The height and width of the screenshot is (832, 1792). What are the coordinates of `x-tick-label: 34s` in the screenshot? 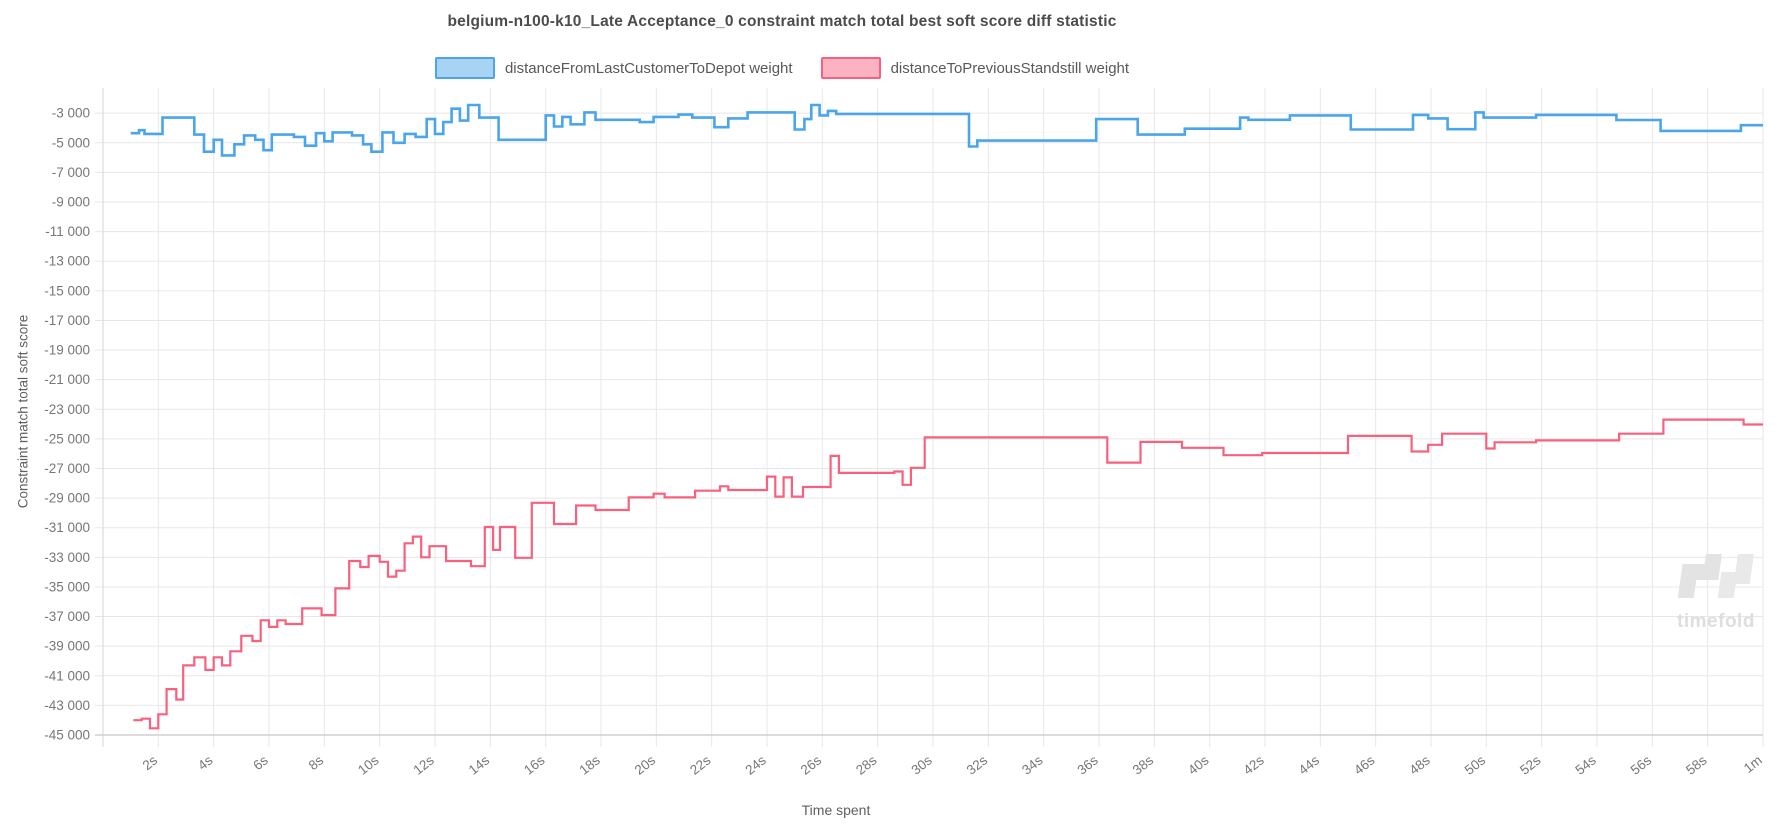 It's located at (1032, 764).